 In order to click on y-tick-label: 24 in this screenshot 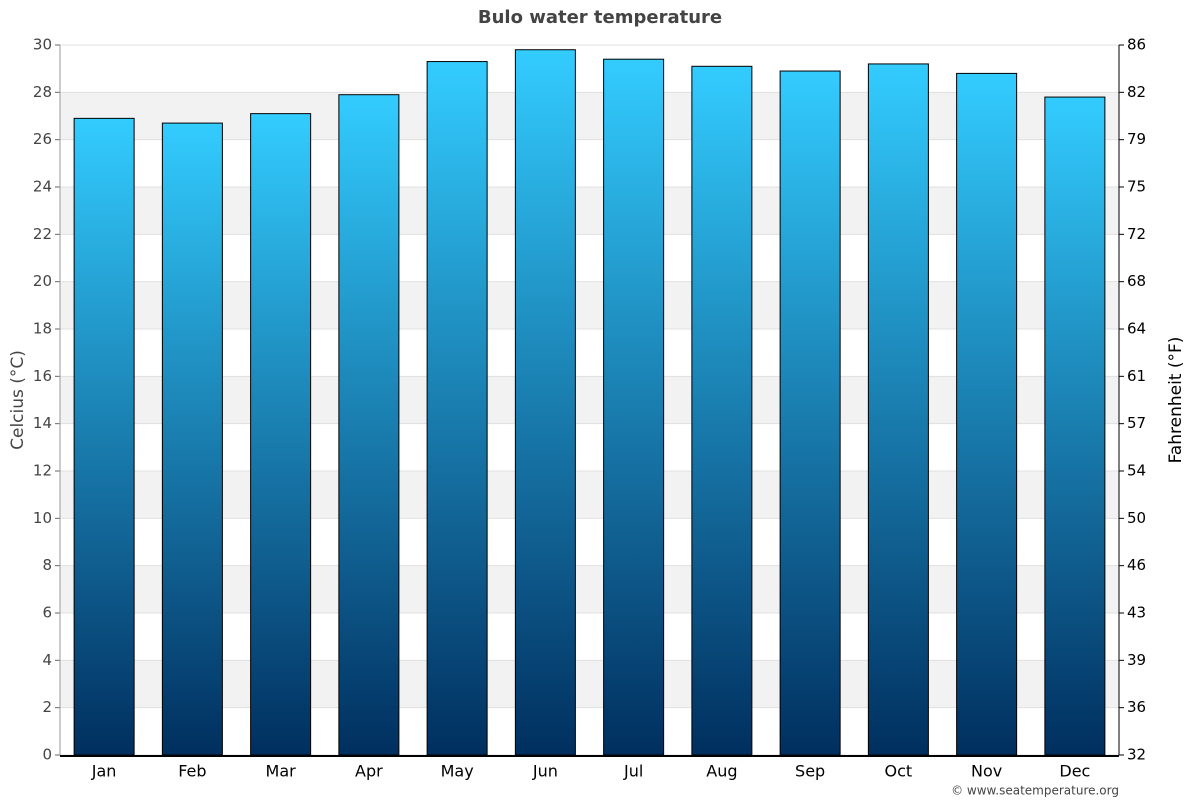, I will do `click(42, 187)`.